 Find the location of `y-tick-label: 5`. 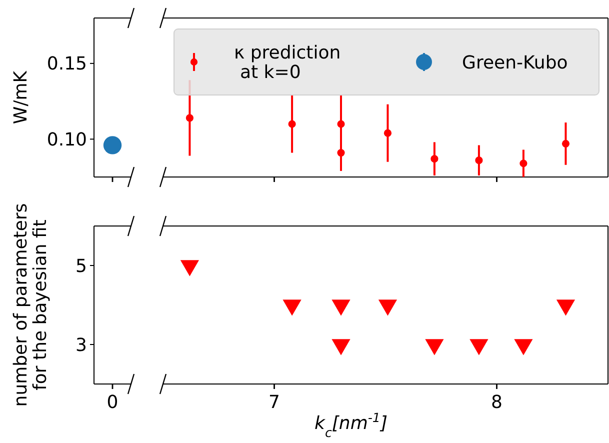

y-tick-label: 5 is located at coordinates (81, 266).